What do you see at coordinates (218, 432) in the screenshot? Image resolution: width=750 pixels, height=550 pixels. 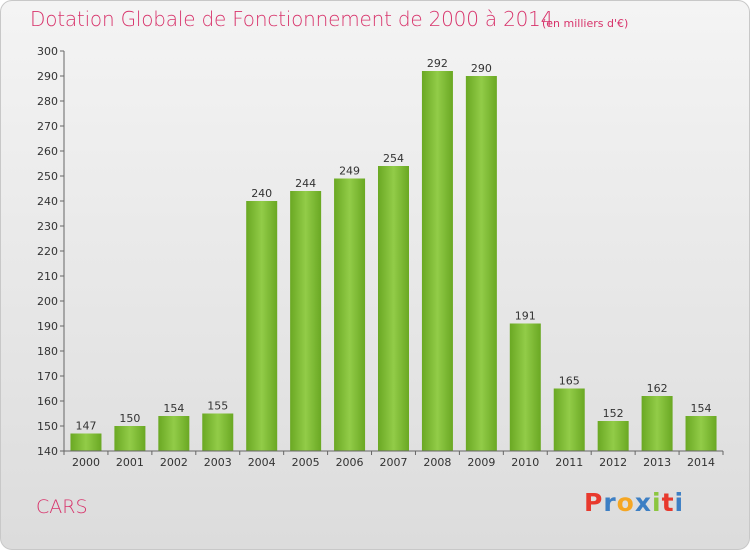 I see `bar-2003` at bounding box center [218, 432].